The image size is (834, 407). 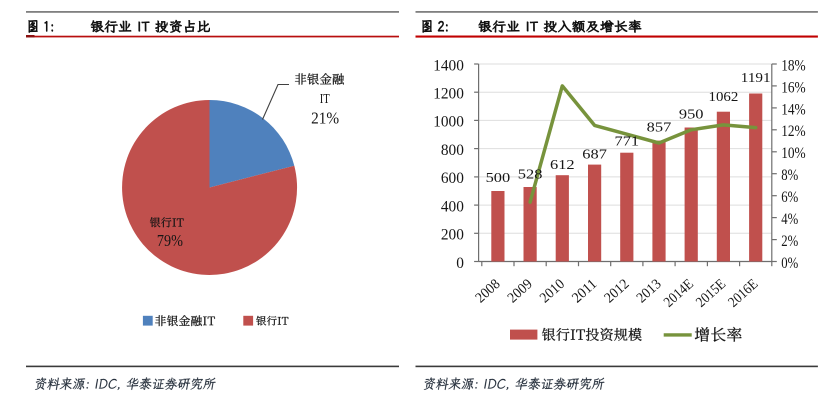 I want to click on svg-text: 1191, so click(x=756, y=77).